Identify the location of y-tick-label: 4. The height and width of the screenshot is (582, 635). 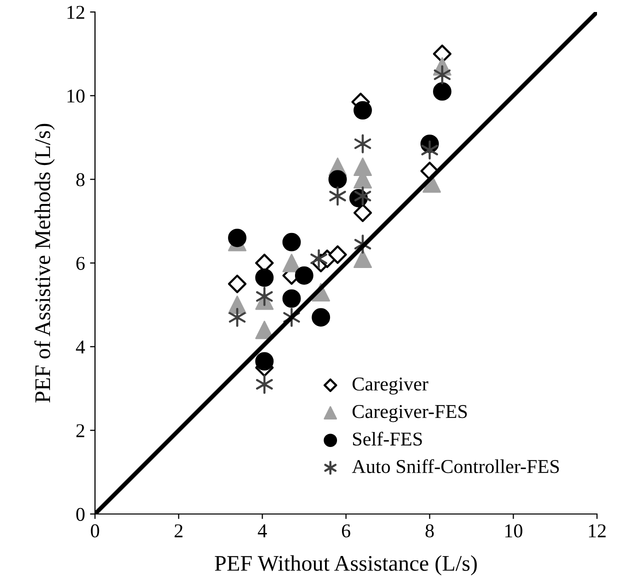
(80, 347).